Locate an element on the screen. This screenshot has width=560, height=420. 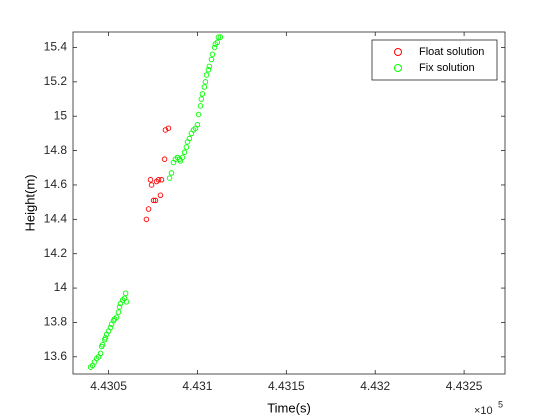
legend: Float solution Fix solution is located at coordinates (434, 60).